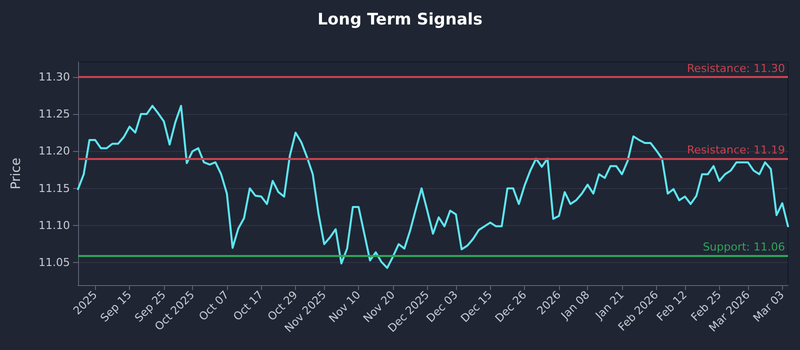 The image size is (800, 350). I want to click on x-tick-label: Oct 07, so click(214, 306).